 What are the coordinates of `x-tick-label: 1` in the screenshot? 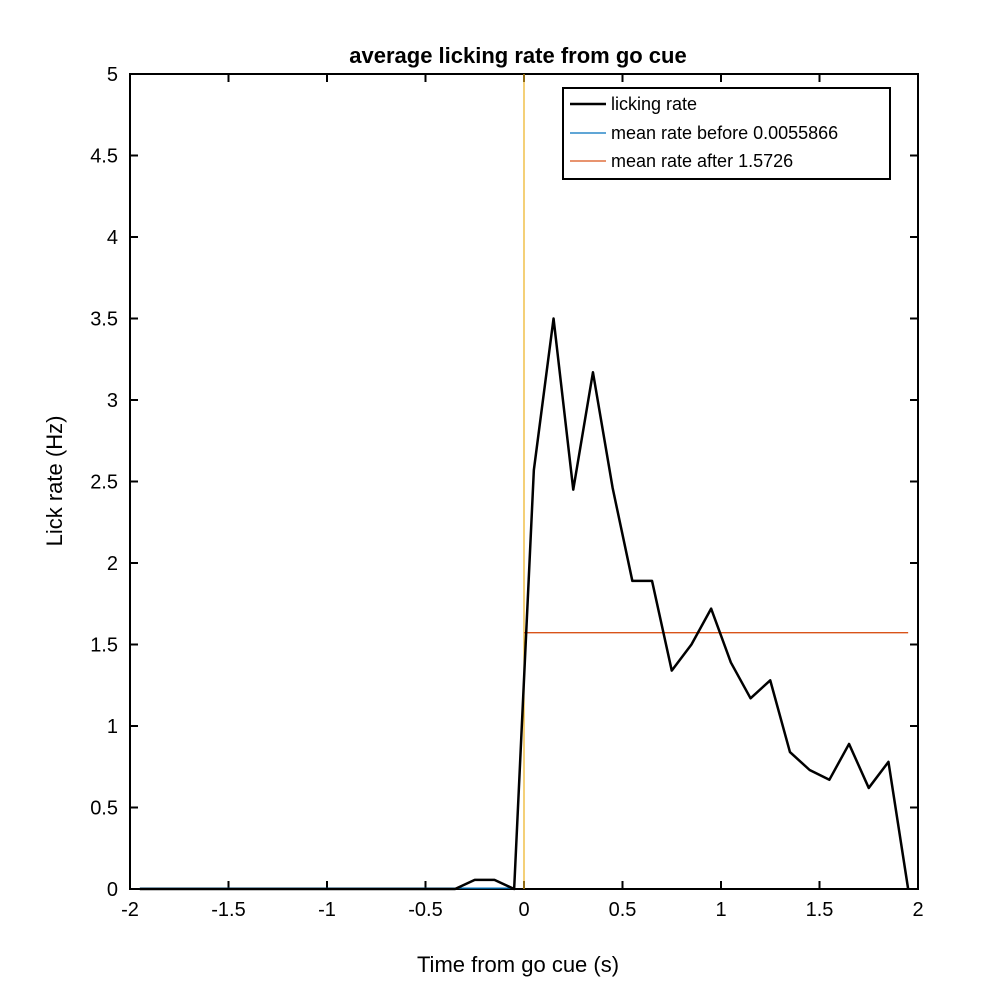 It's located at (720, 910).